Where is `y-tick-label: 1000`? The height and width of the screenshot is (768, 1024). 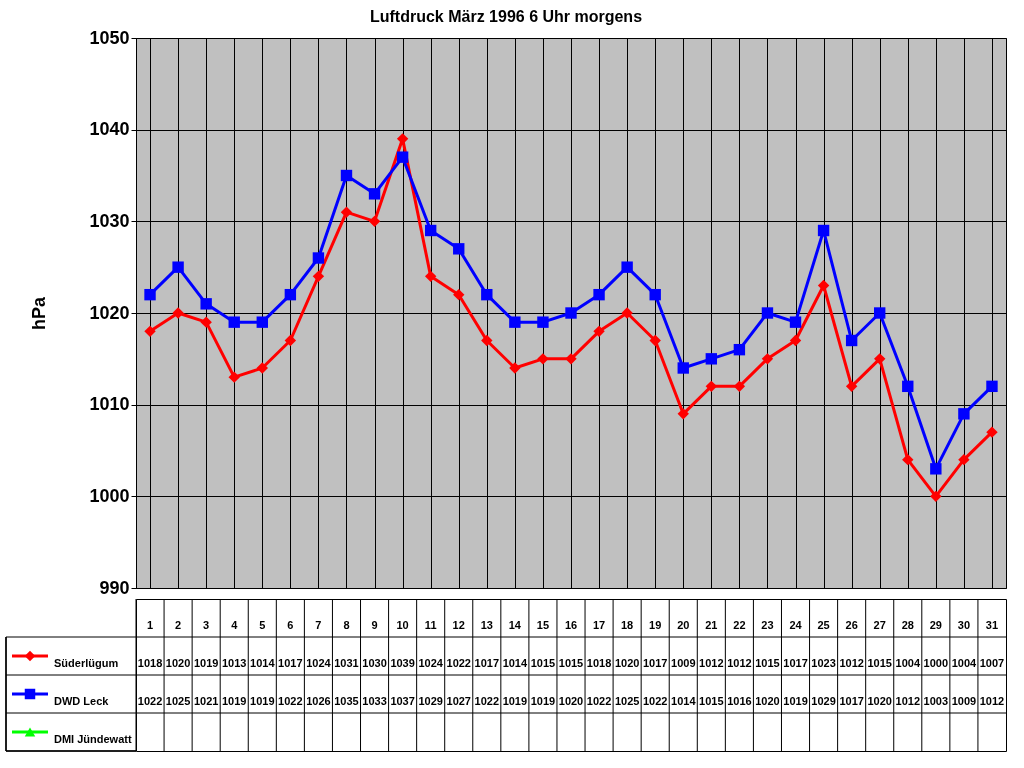 y-tick-label: 1000 is located at coordinates (109, 495).